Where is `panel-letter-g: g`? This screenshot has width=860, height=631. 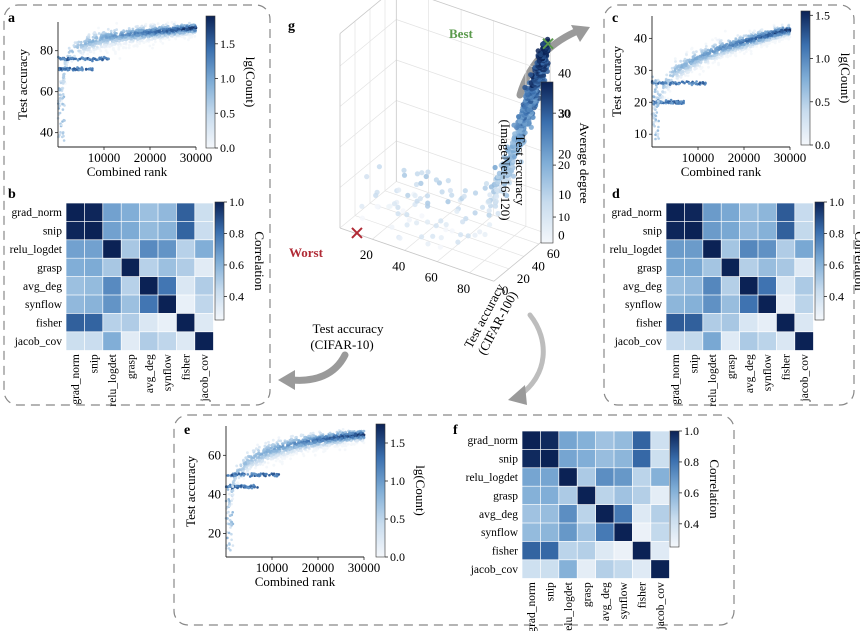
panel-letter-g: g is located at coordinates (291, 26).